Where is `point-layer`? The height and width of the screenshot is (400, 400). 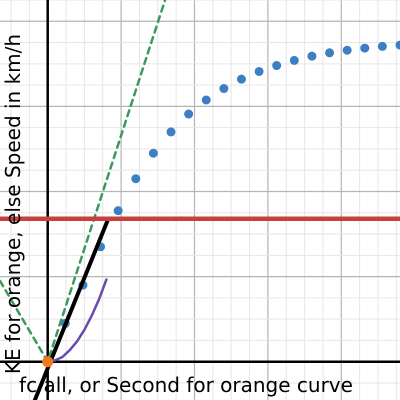
point-layer is located at coordinates (48, 362).